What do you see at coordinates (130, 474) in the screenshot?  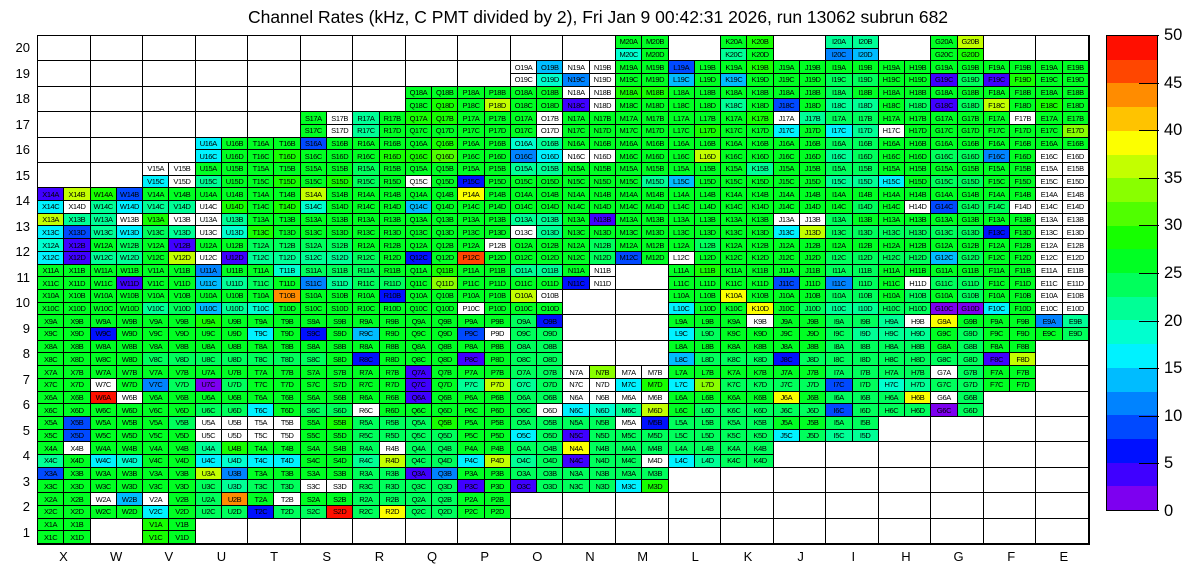 I see `grid-cell-W3B: W3B` at bounding box center [130, 474].